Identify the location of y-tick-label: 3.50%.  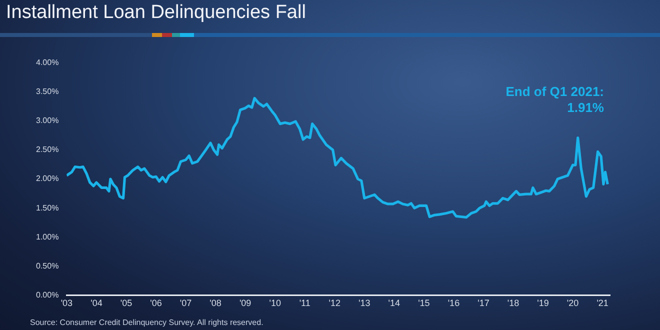
(47, 91).